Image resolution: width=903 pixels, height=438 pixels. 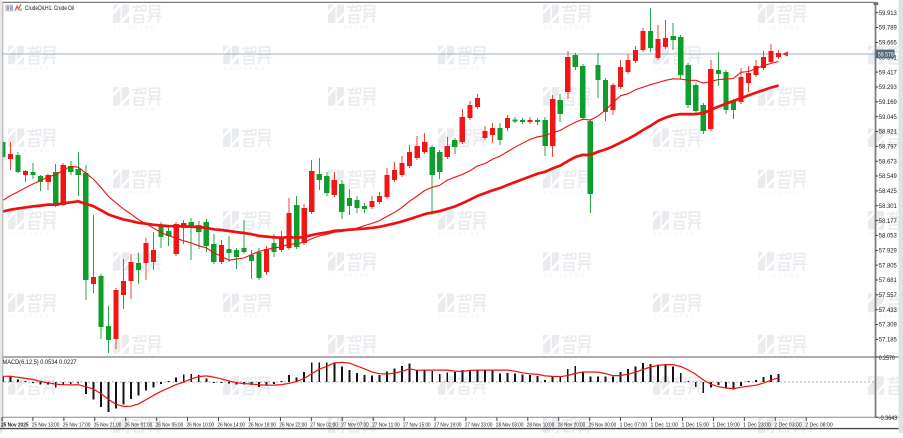 What do you see at coordinates (40, 362) in the screenshot?
I see `svg-text: MACD(6,12,5) 0.0534 0.0227` at bounding box center [40, 362].